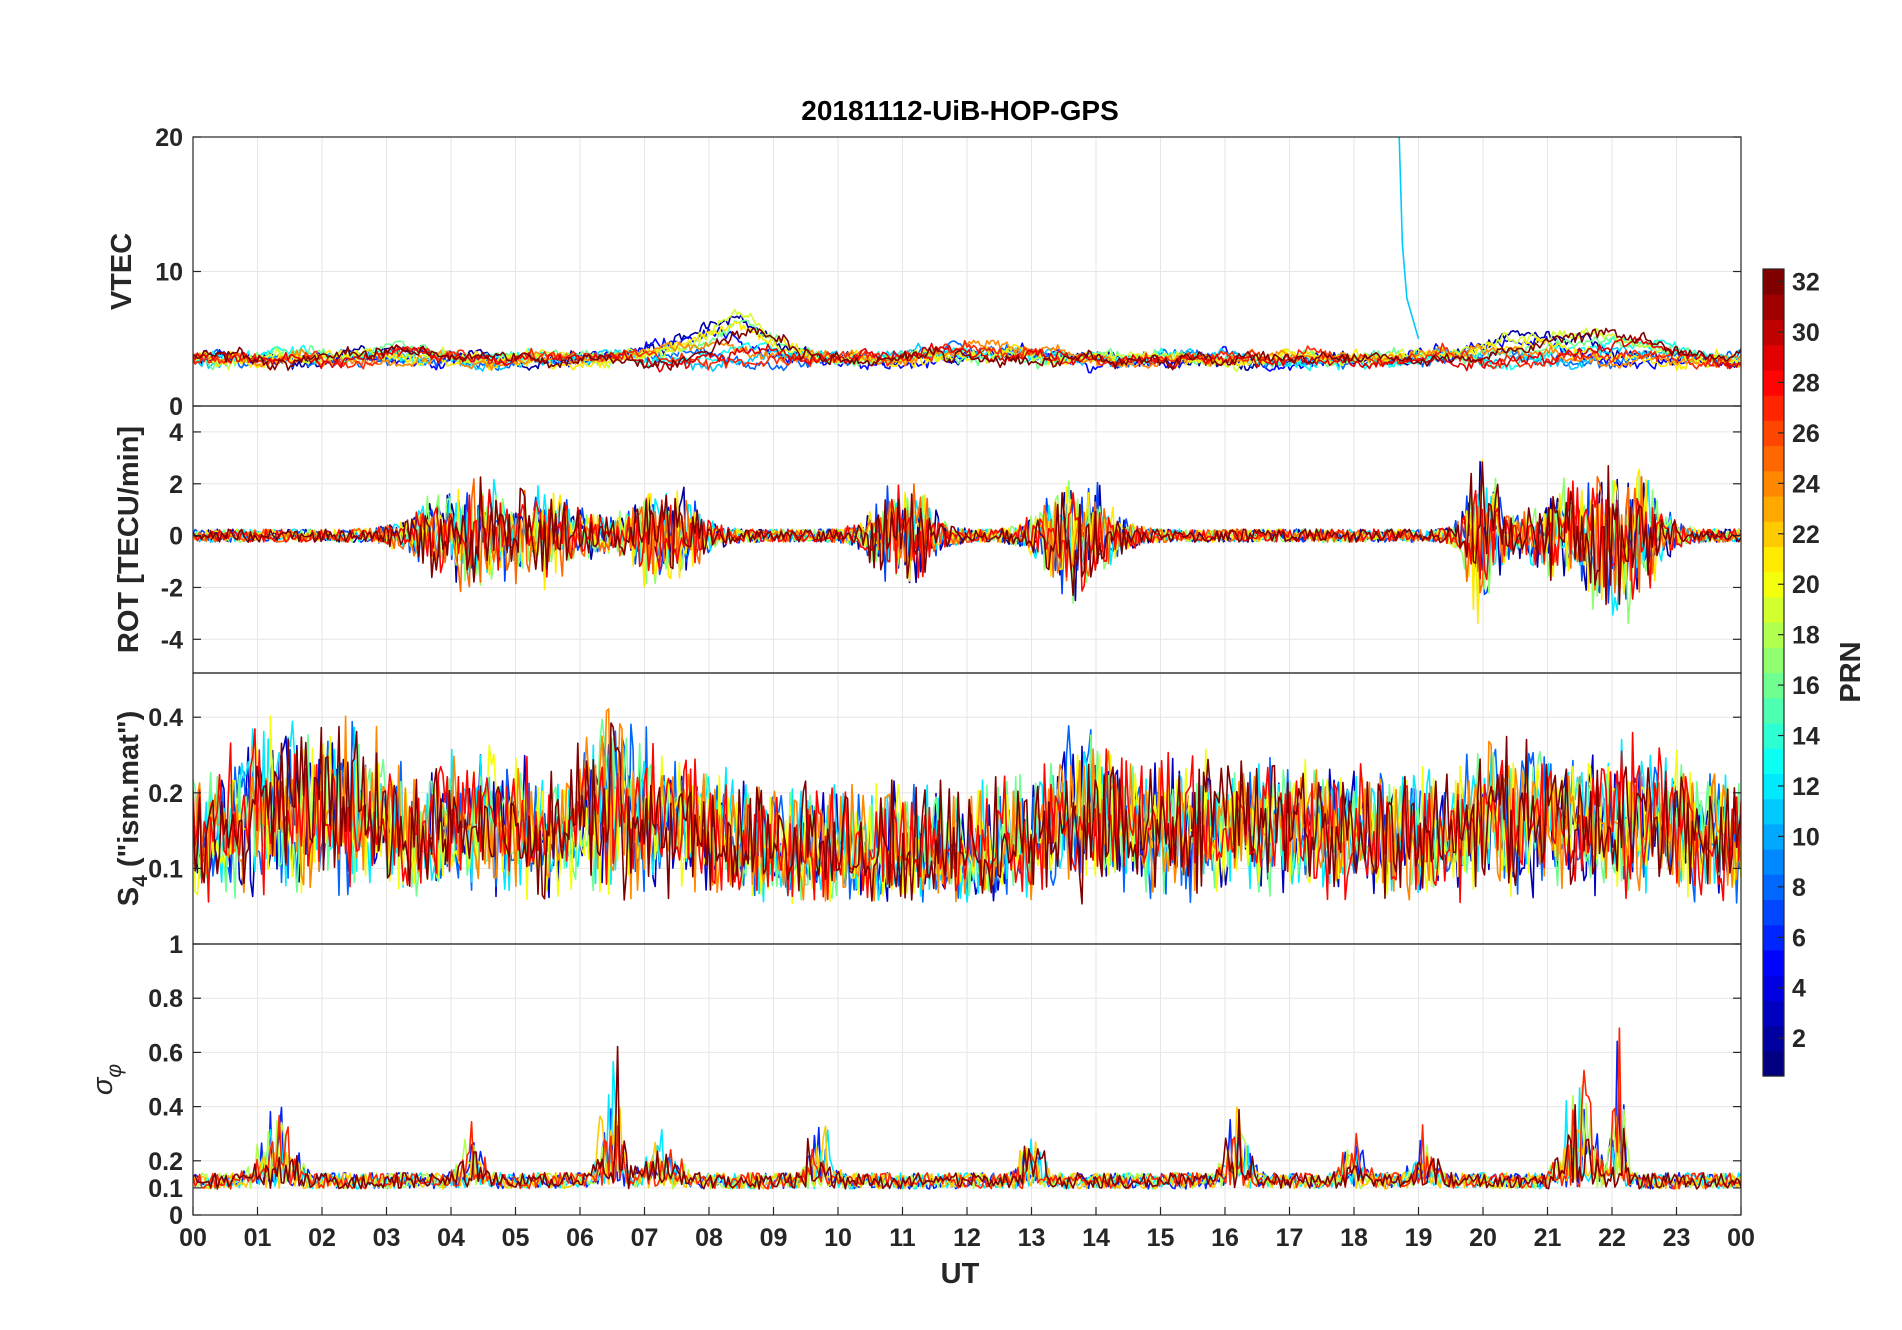 Image resolution: width=1902 pixels, height=1330 pixels. Describe the element at coordinates (967, 1238) in the screenshot. I see `x-tick-label: 12` at that location.